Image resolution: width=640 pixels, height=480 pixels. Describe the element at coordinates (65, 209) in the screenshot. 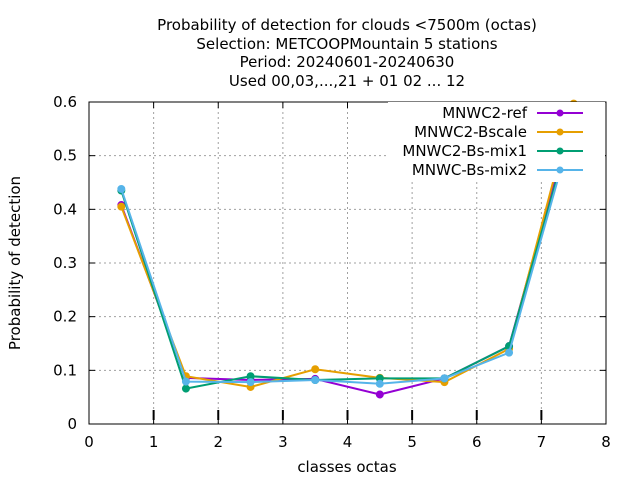

I see `y-tick-label: 0.4` at that location.